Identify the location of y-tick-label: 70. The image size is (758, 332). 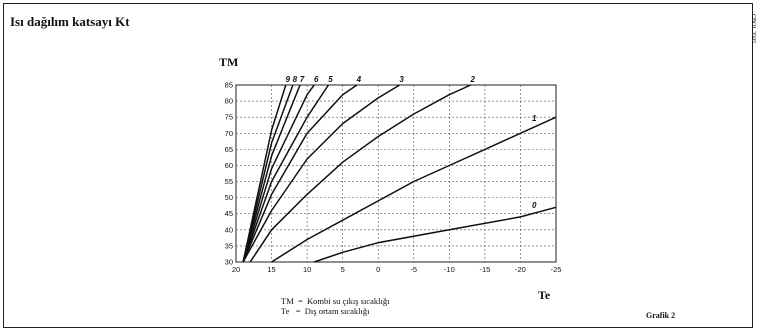
(229, 133).